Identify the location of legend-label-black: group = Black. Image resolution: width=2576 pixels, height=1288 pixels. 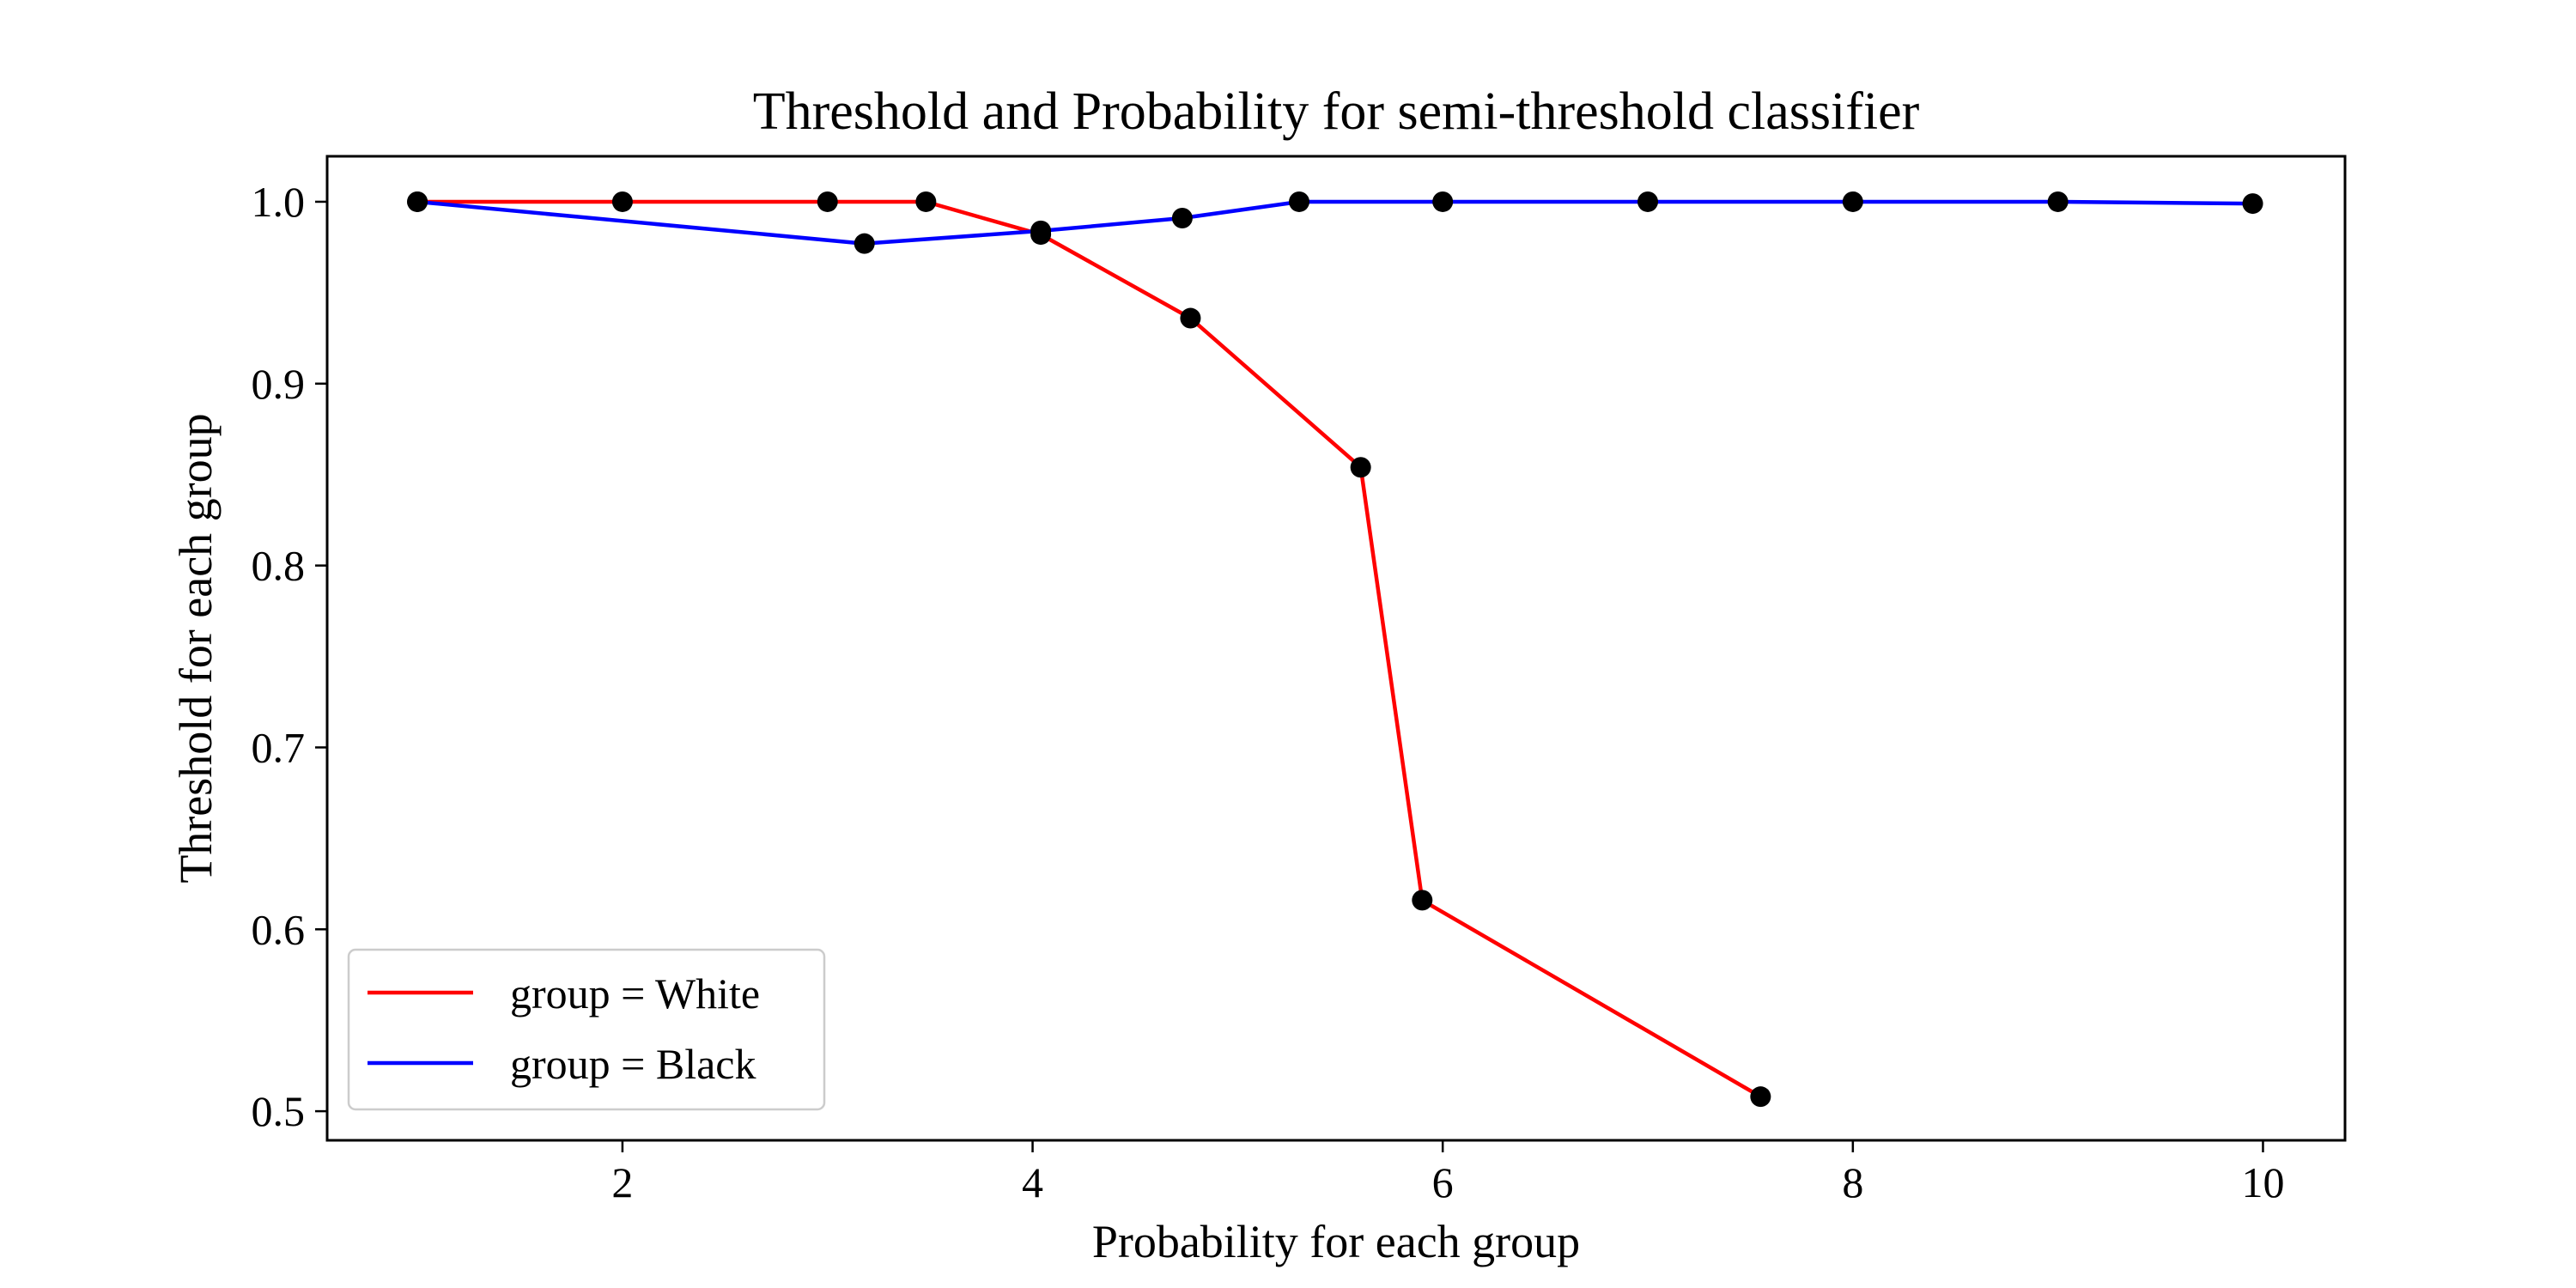
(633, 1064).